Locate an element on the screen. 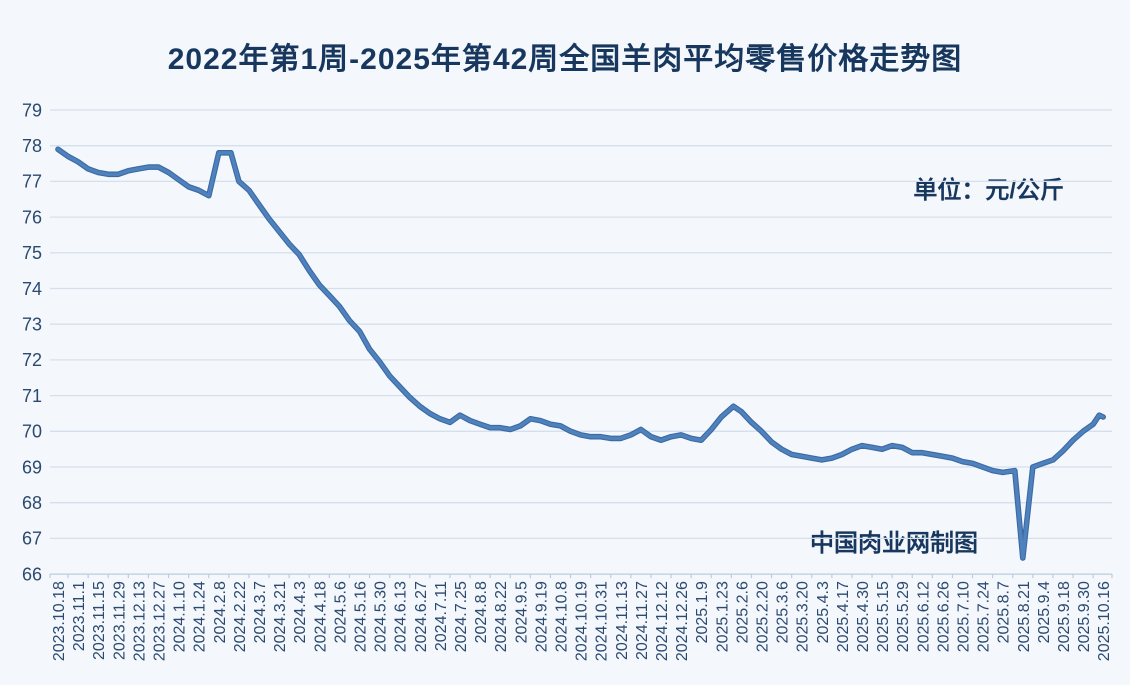 This screenshot has height=685, width=1130. x-tick-label: 2025.10.16 is located at coordinates (1104, 621).